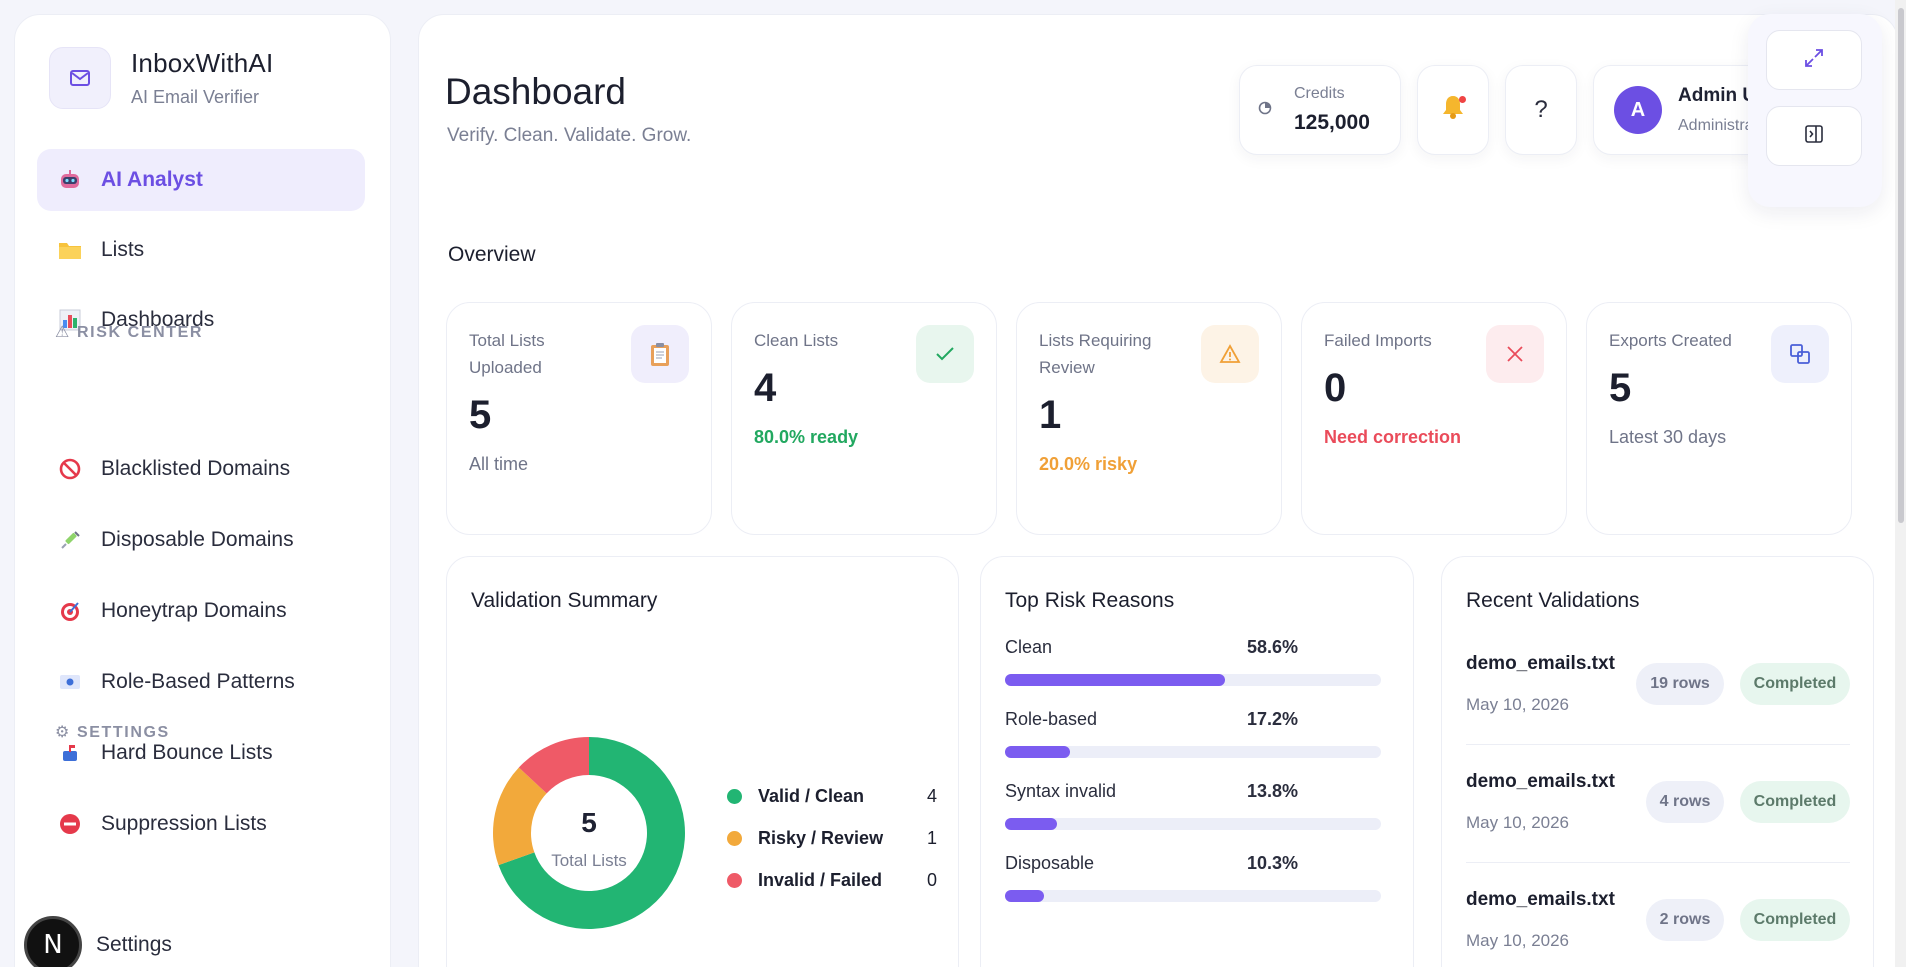  I want to click on expand-icon, so click(1814, 60).